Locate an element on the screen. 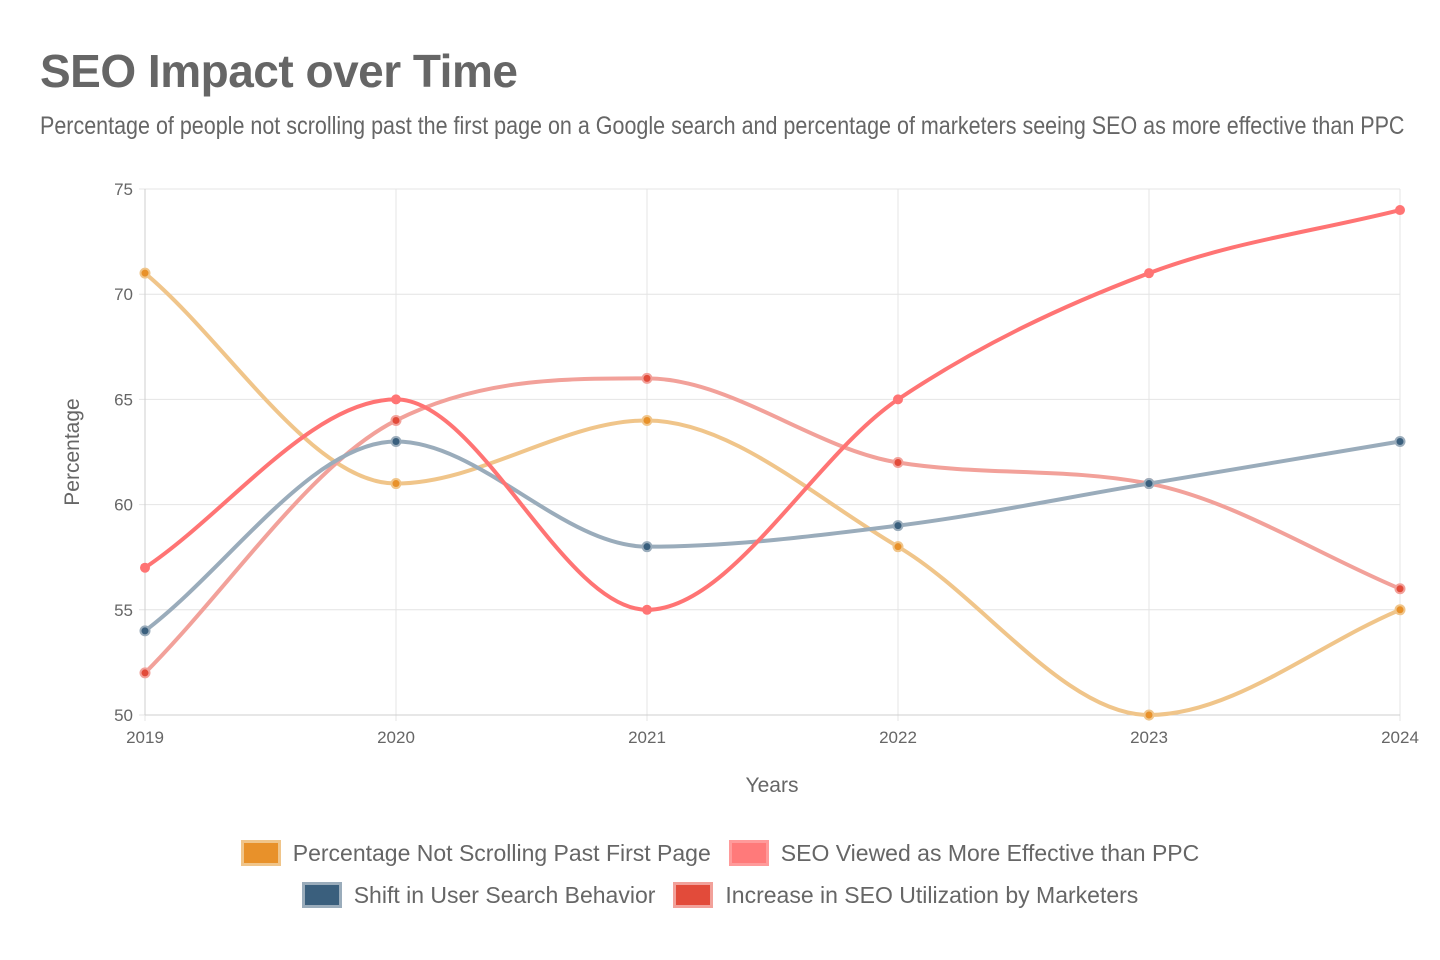 The height and width of the screenshot is (960, 1440). legend-label: Increase in SEO Utilization by Marketers is located at coordinates (932, 894).